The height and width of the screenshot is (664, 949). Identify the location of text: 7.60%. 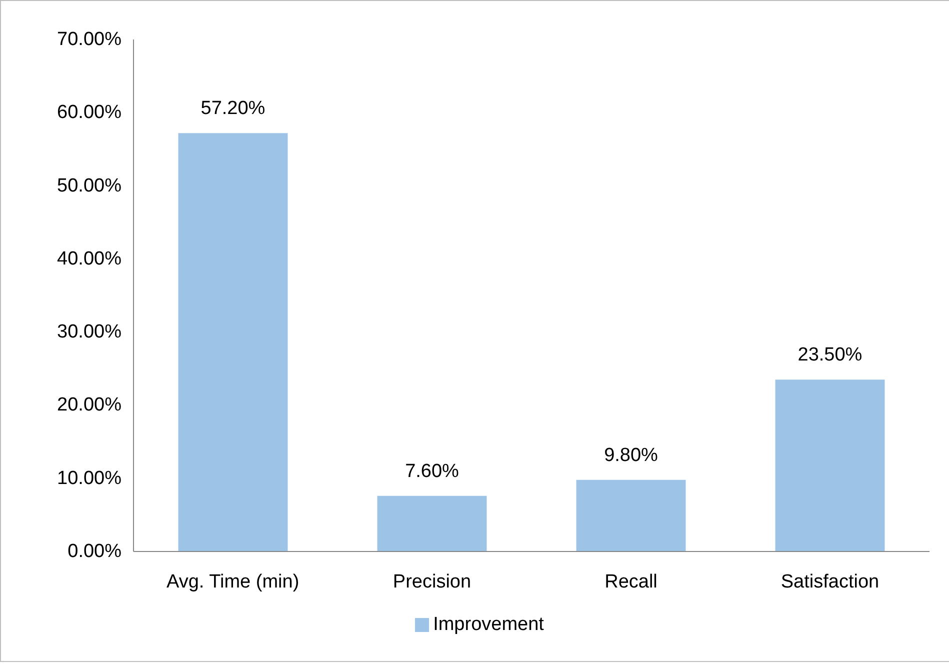
(432, 471).